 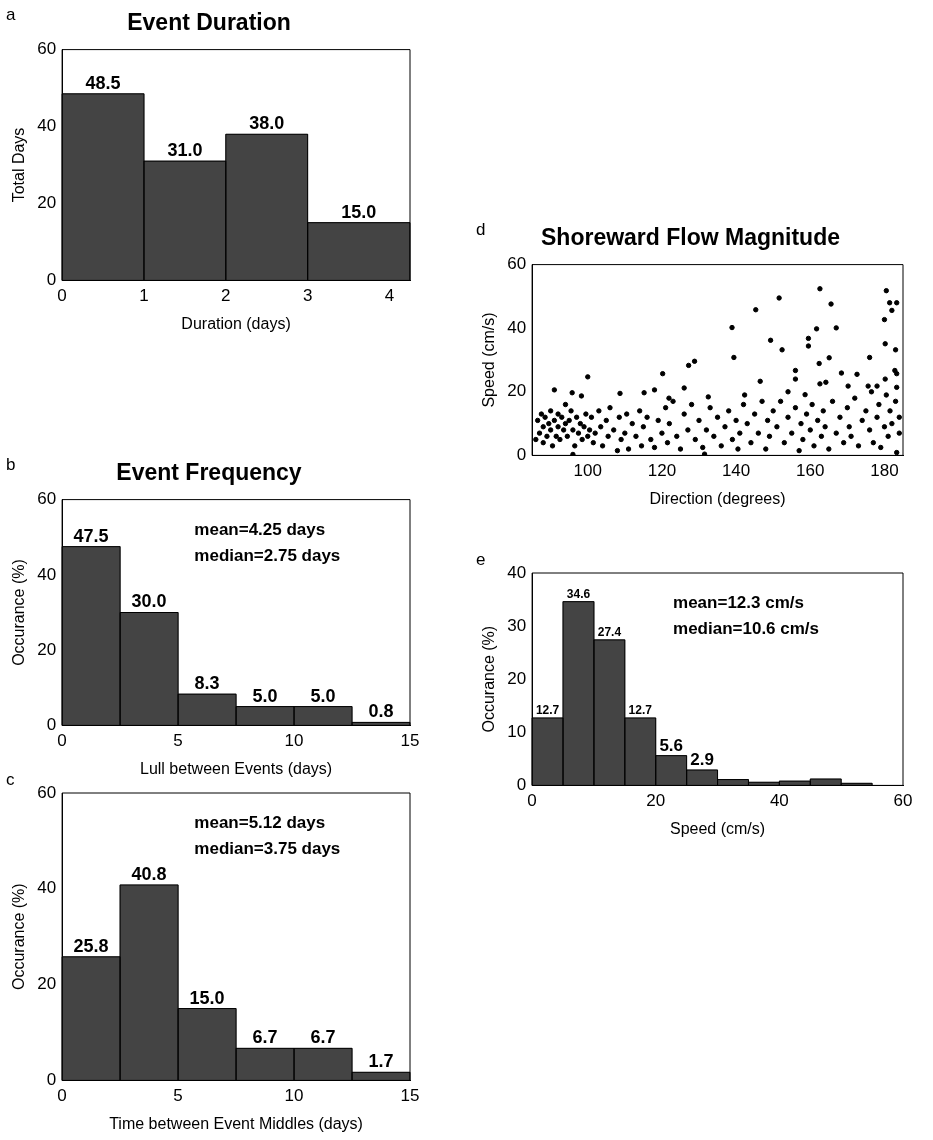 What do you see at coordinates (587, 471) in the screenshot?
I see `x-tick-label: 100` at bounding box center [587, 471].